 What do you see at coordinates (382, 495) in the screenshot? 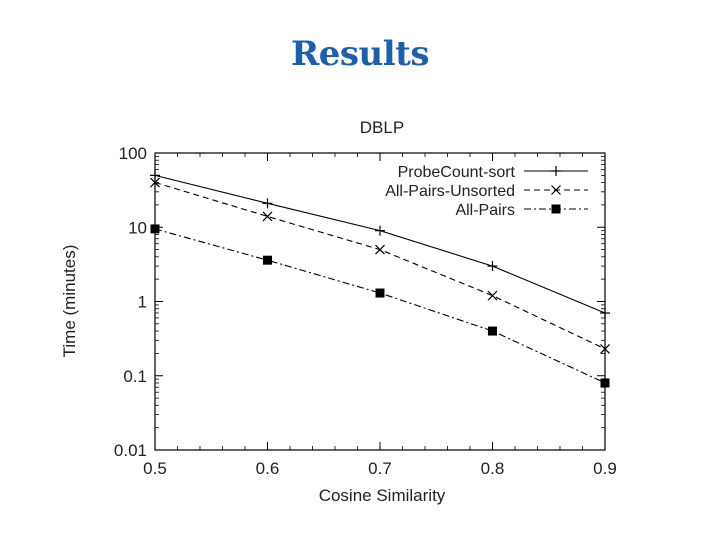
I see `x-axis-label: Cosine Similarity` at bounding box center [382, 495].